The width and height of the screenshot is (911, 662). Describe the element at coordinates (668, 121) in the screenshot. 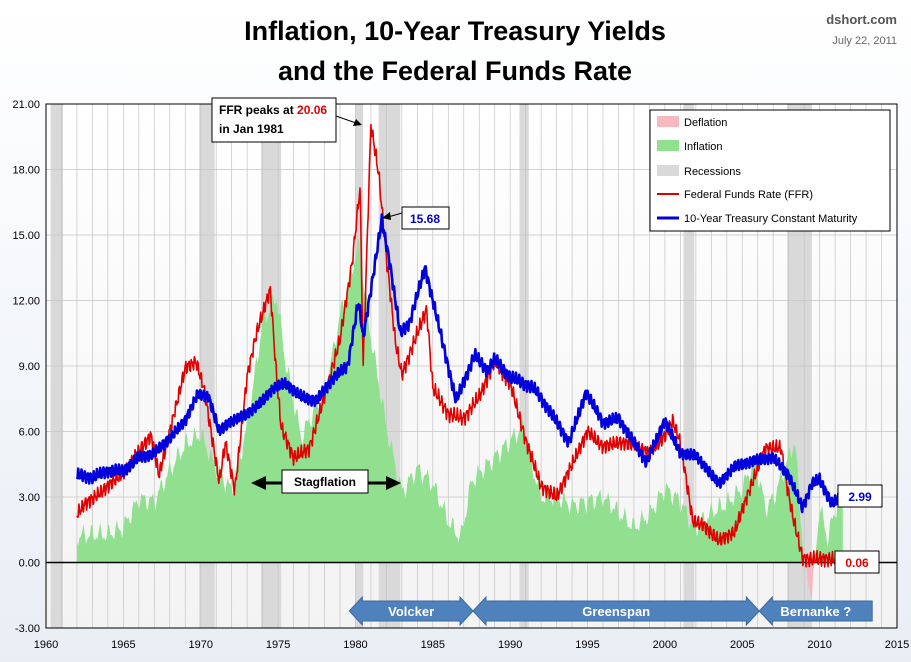

I see `legend-swatch-deflation` at that location.